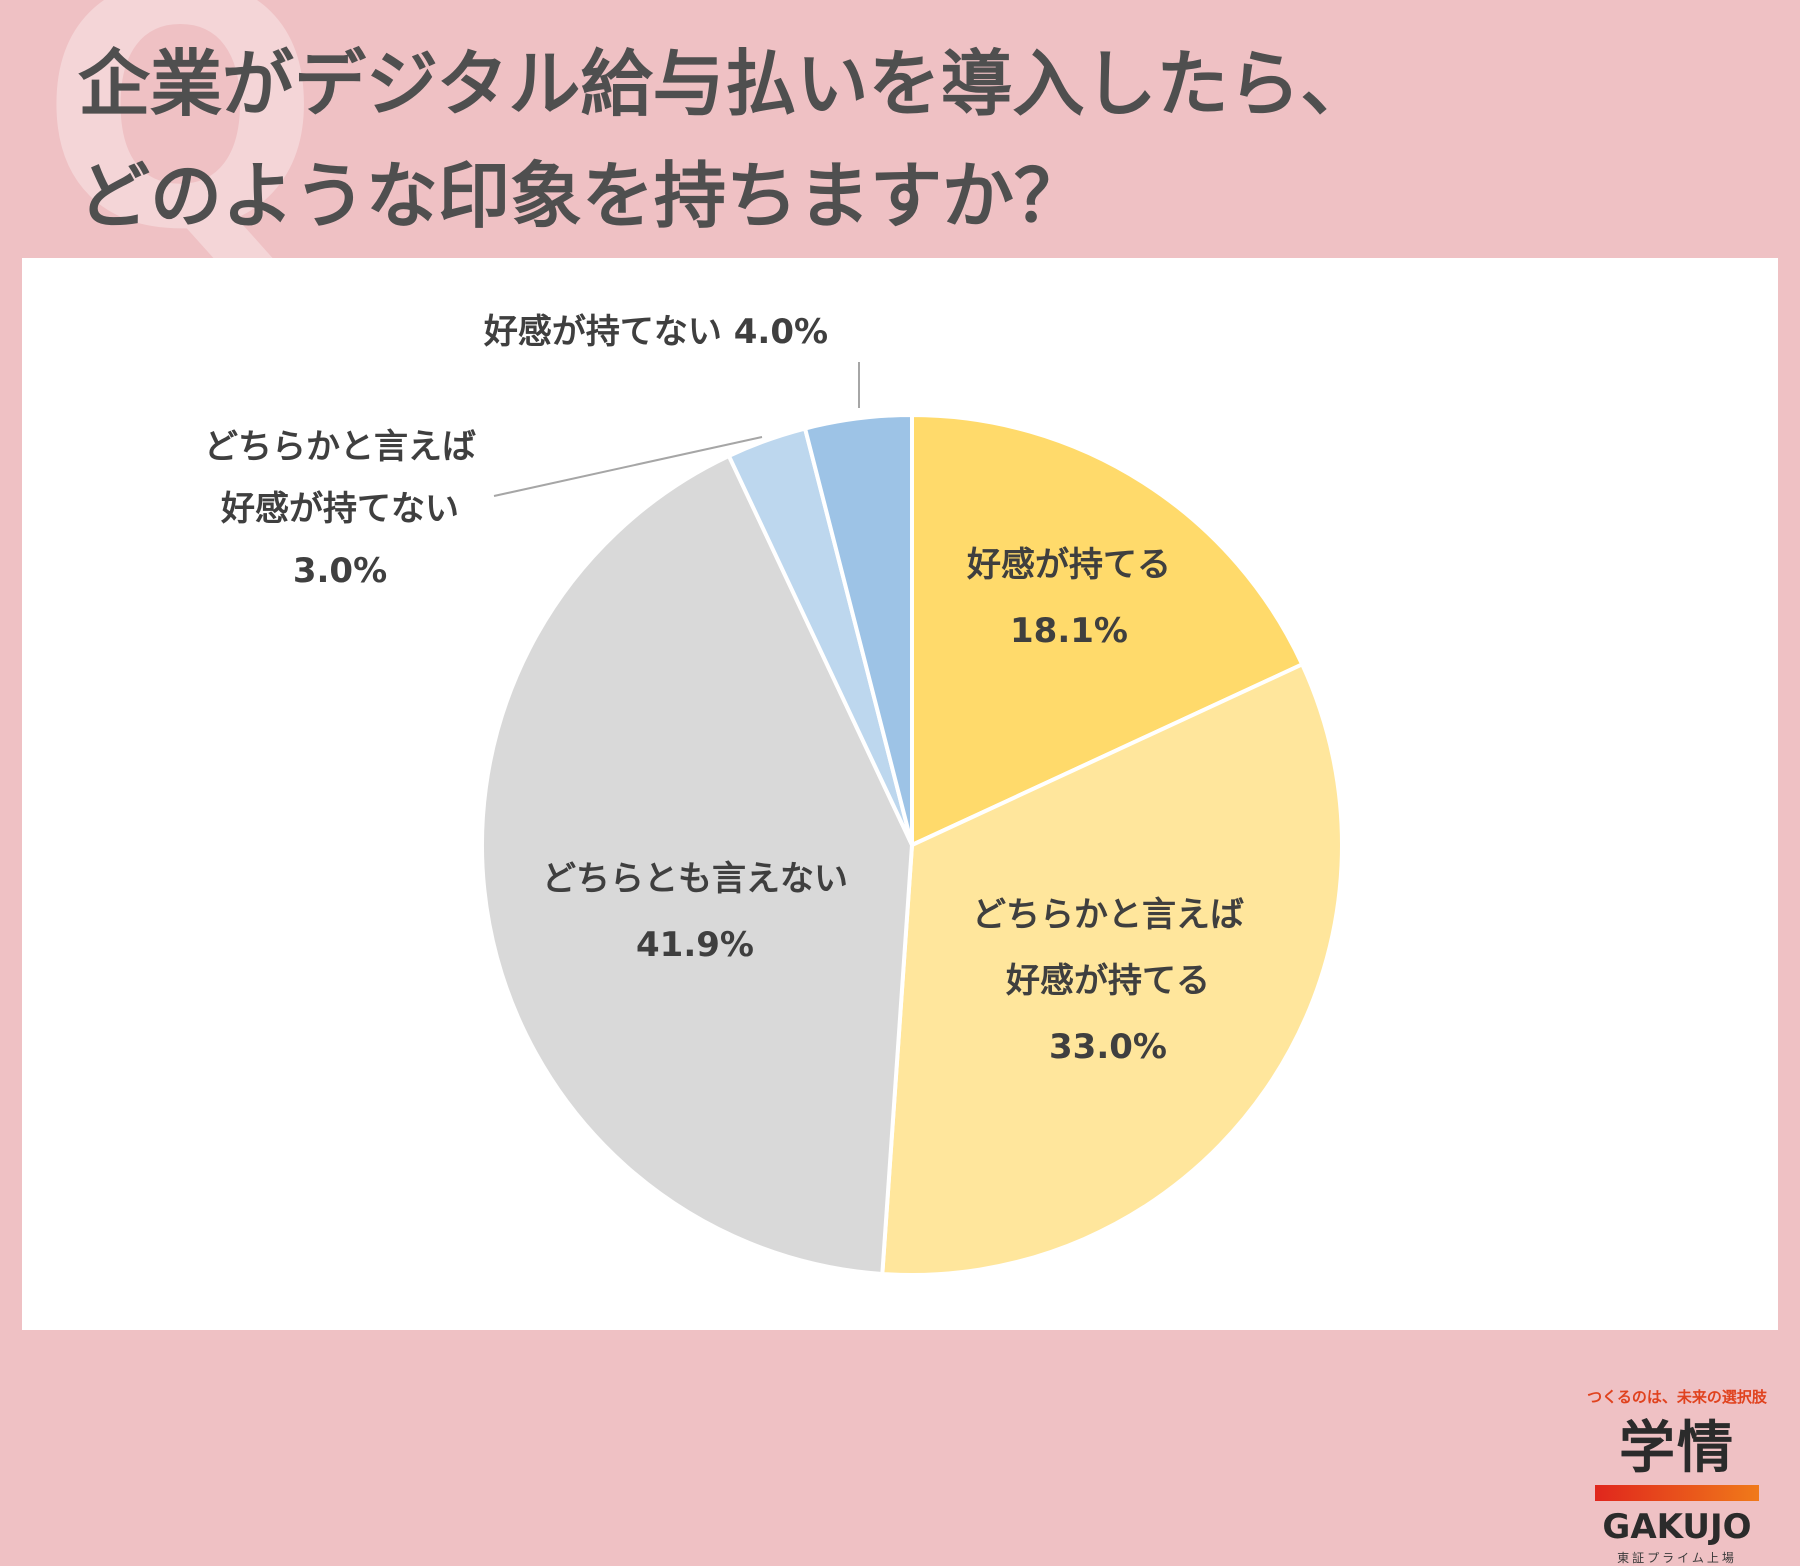 The height and width of the screenshot is (1566, 1800). What do you see at coordinates (695, 879) in the screenshot?
I see `slice-label-2-line-0: どちらとも言えない` at bounding box center [695, 879].